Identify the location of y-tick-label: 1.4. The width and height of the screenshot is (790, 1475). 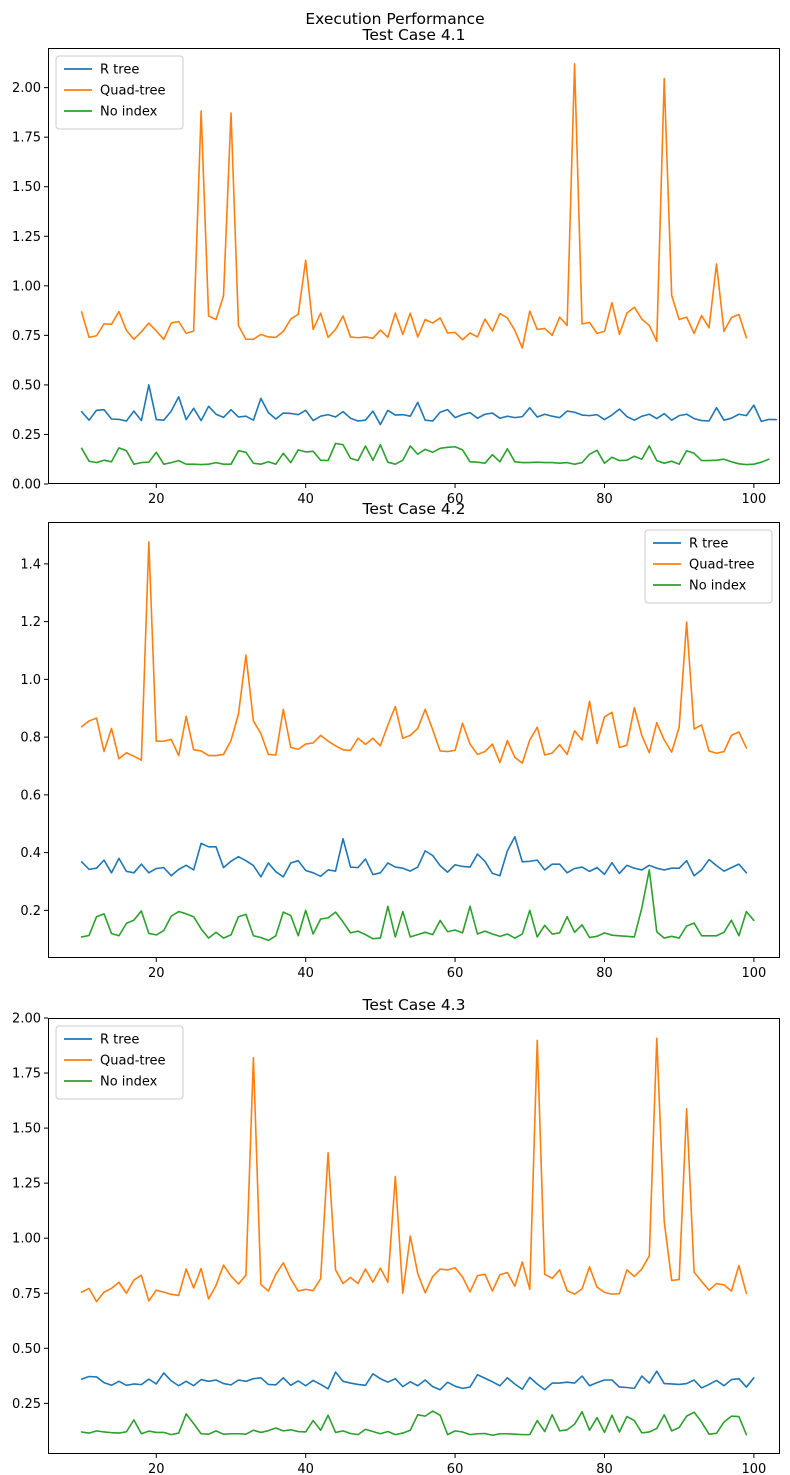
(30, 564).